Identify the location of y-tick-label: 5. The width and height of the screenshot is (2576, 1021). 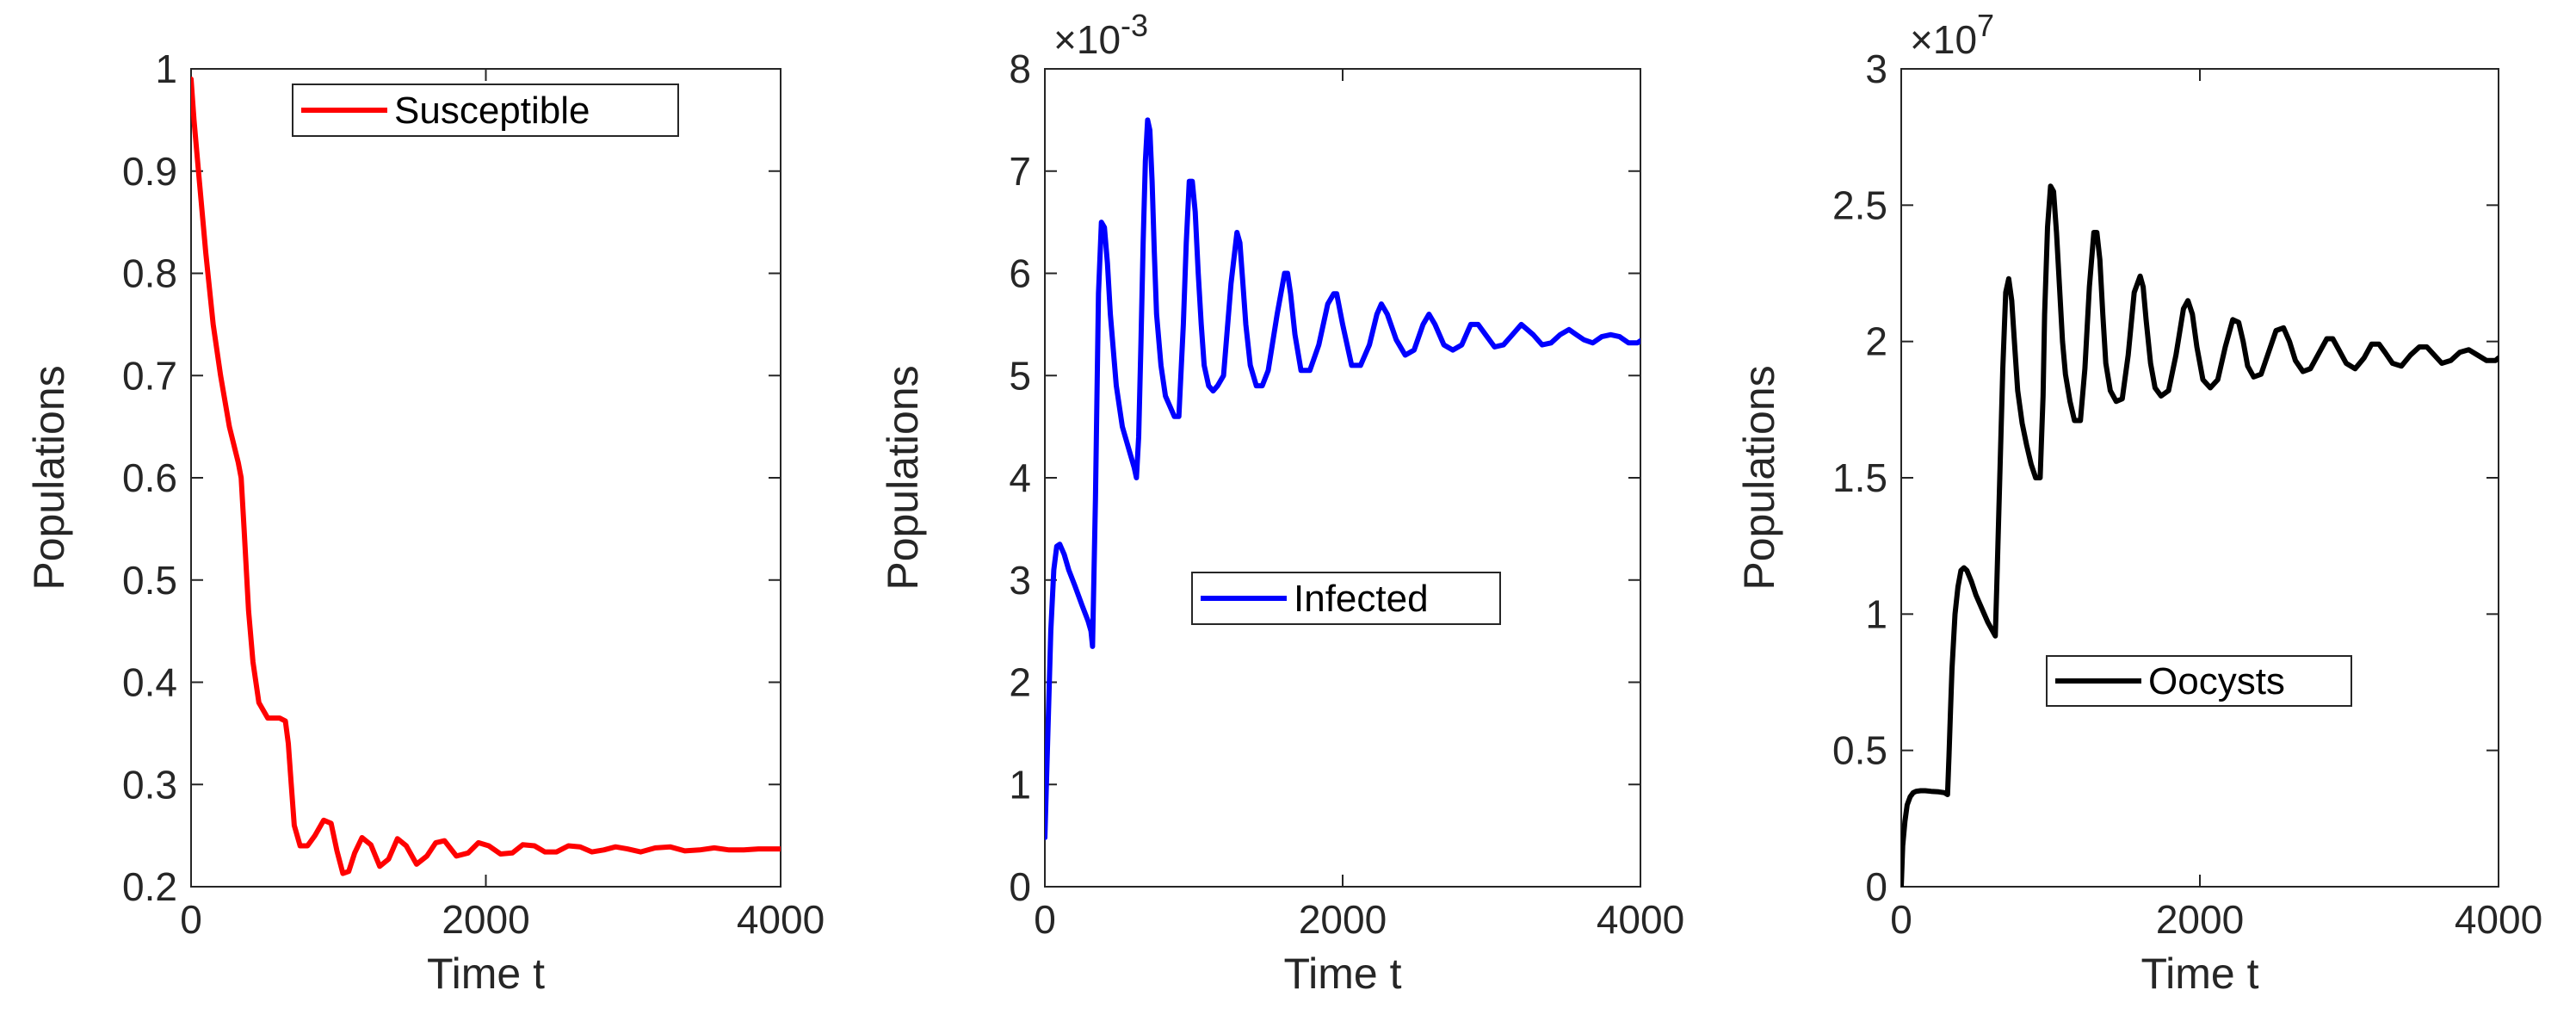
(1020, 375).